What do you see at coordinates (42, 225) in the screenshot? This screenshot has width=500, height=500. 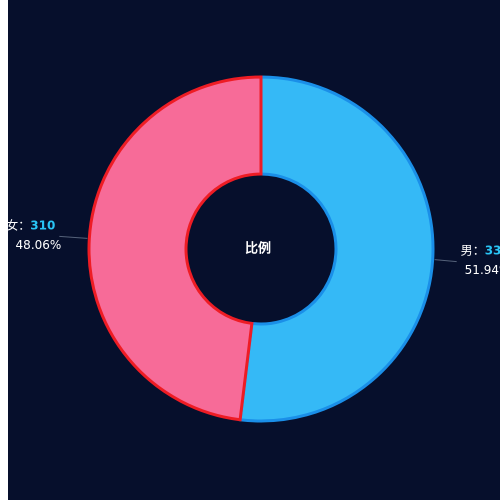 I see `value-label: 310` at bounding box center [42, 225].